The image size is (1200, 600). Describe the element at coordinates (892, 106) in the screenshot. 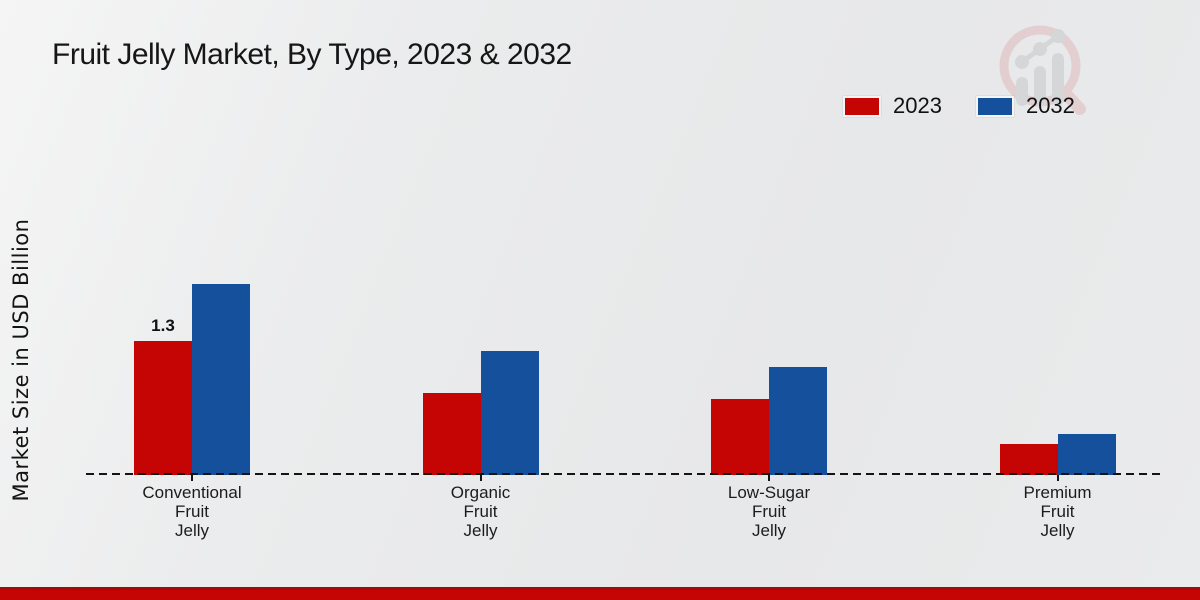

I see `legend-item-2023: 2023` at that location.